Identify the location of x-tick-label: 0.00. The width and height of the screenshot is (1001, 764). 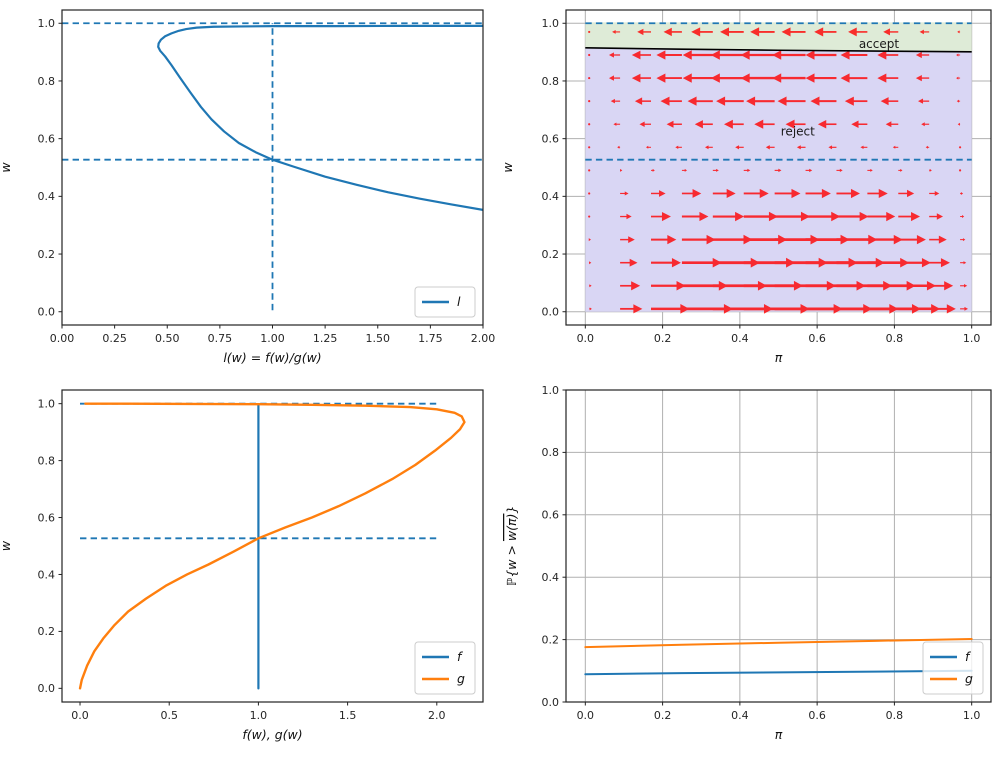
(62, 338).